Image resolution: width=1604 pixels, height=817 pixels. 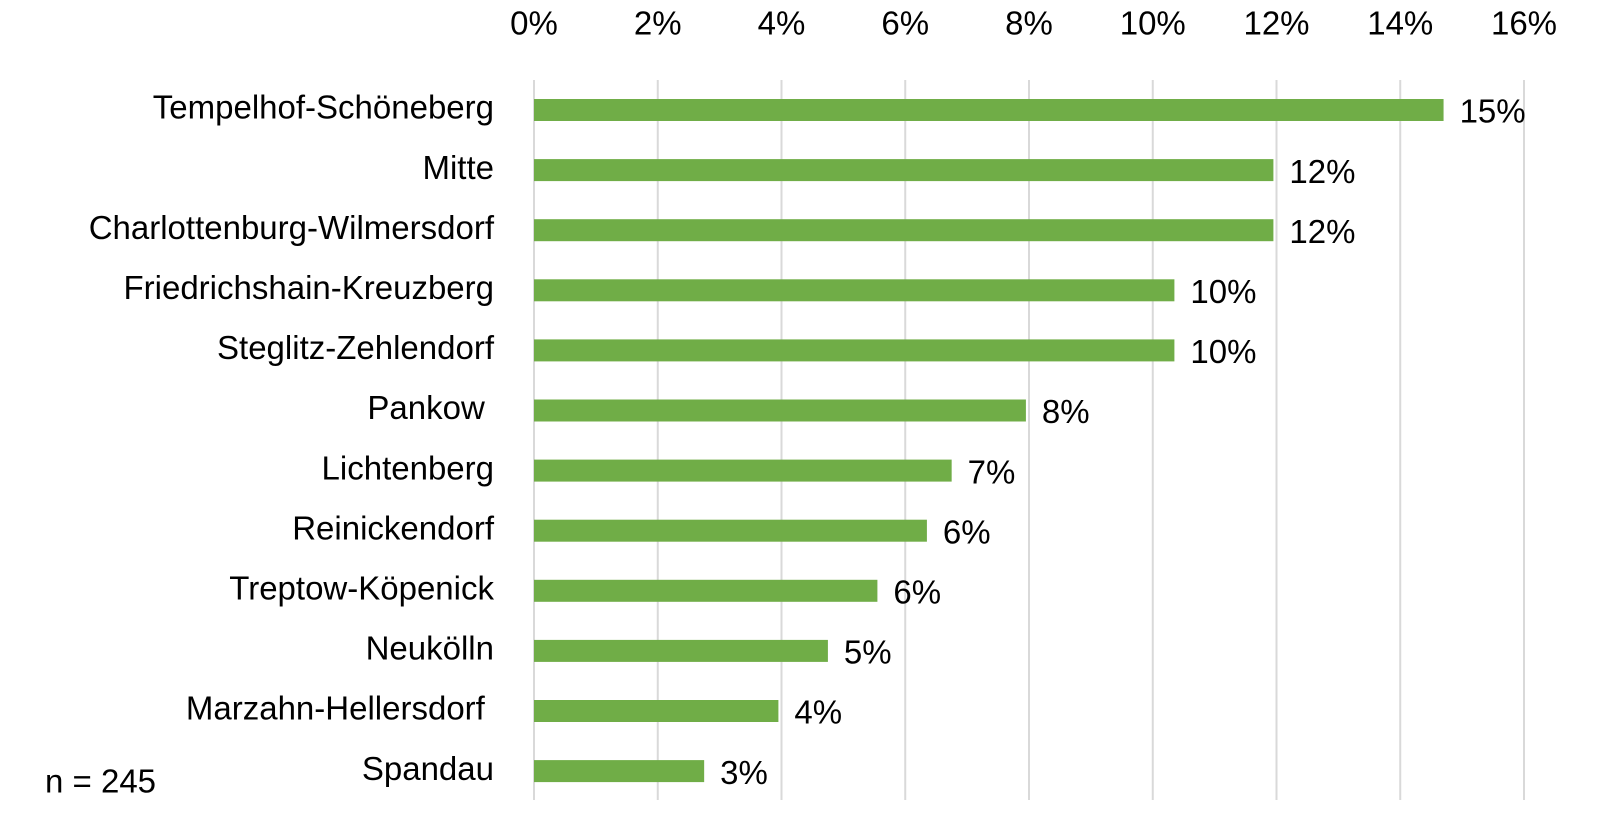 I want to click on y-tick-label: Charlottenburg-Wilmersdorf, so click(x=292, y=227).